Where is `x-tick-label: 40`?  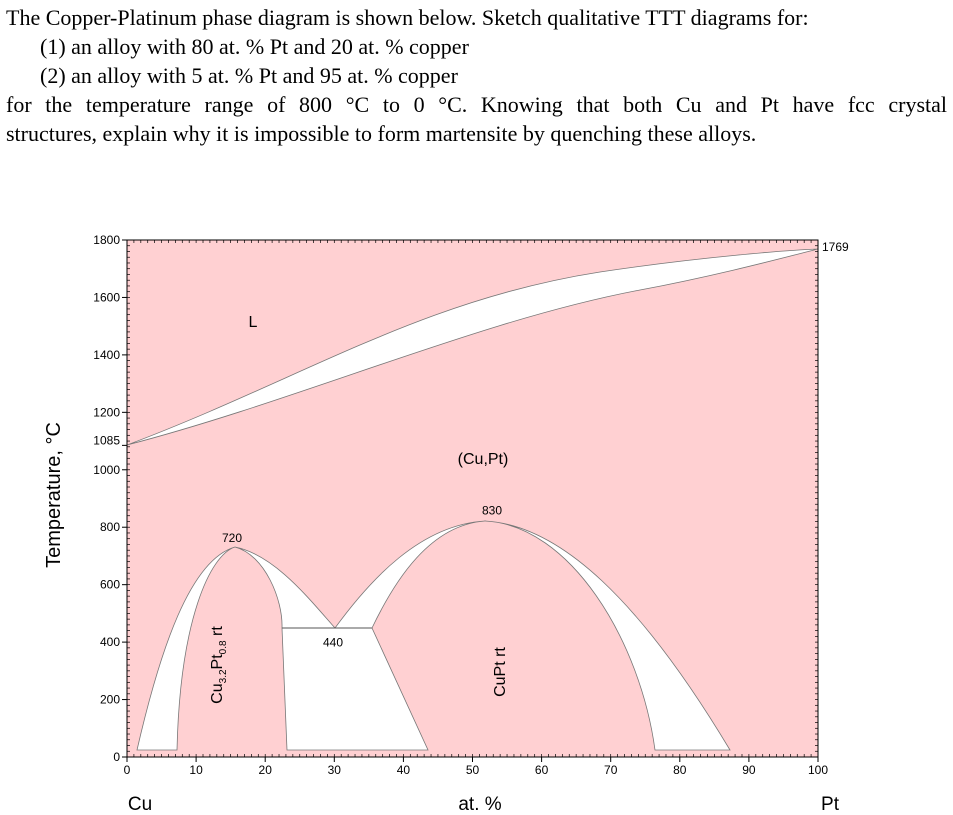 x-tick-label: 40 is located at coordinates (404, 770).